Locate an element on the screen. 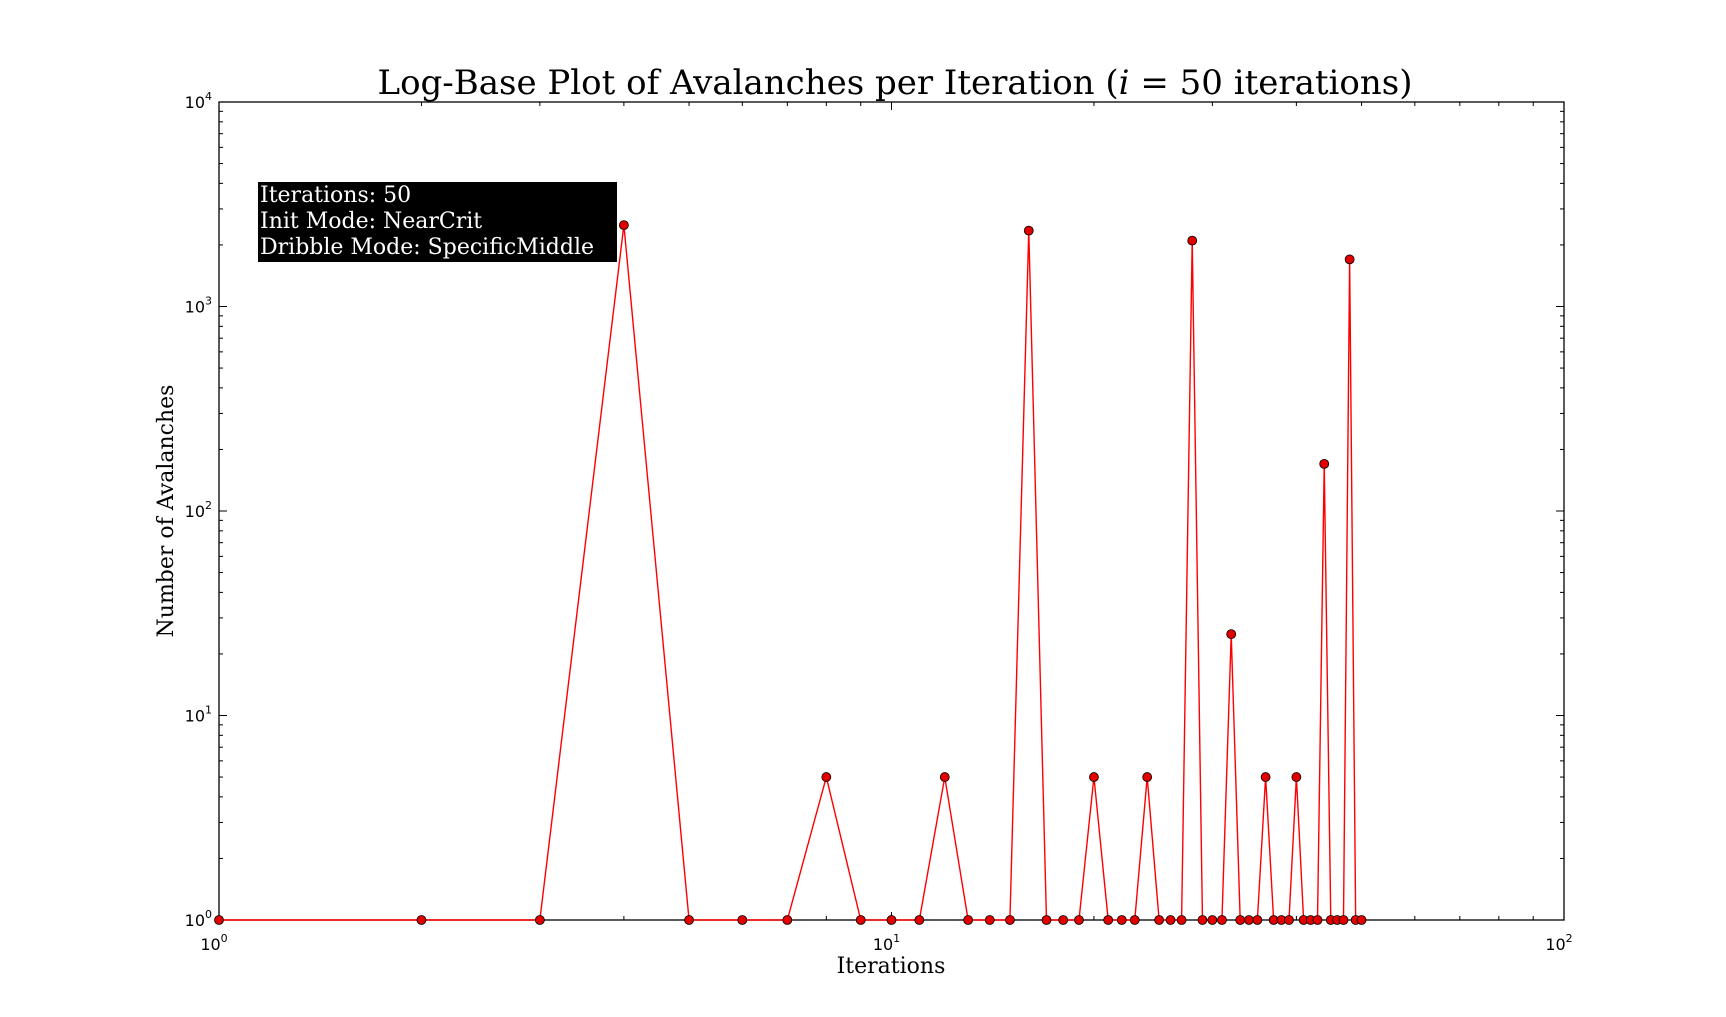 The width and height of the screenshot is (1726, 1017). annotation-line-init-mode: Init Mode: NearCrit is located at coordinates (371, 221).